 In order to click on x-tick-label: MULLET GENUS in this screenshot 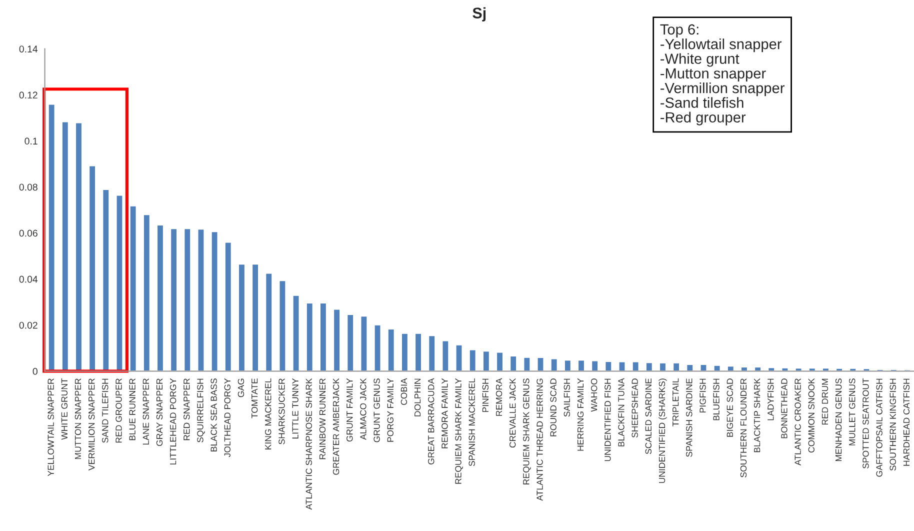, I will do `click(852, 412)`.